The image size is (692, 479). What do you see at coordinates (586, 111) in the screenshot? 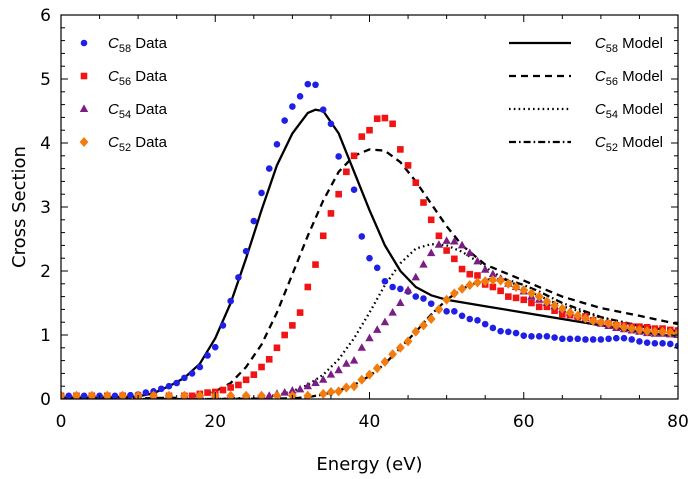
I see `legend-entry-c54-model: C54 Model` at bounding box center [586, 111].